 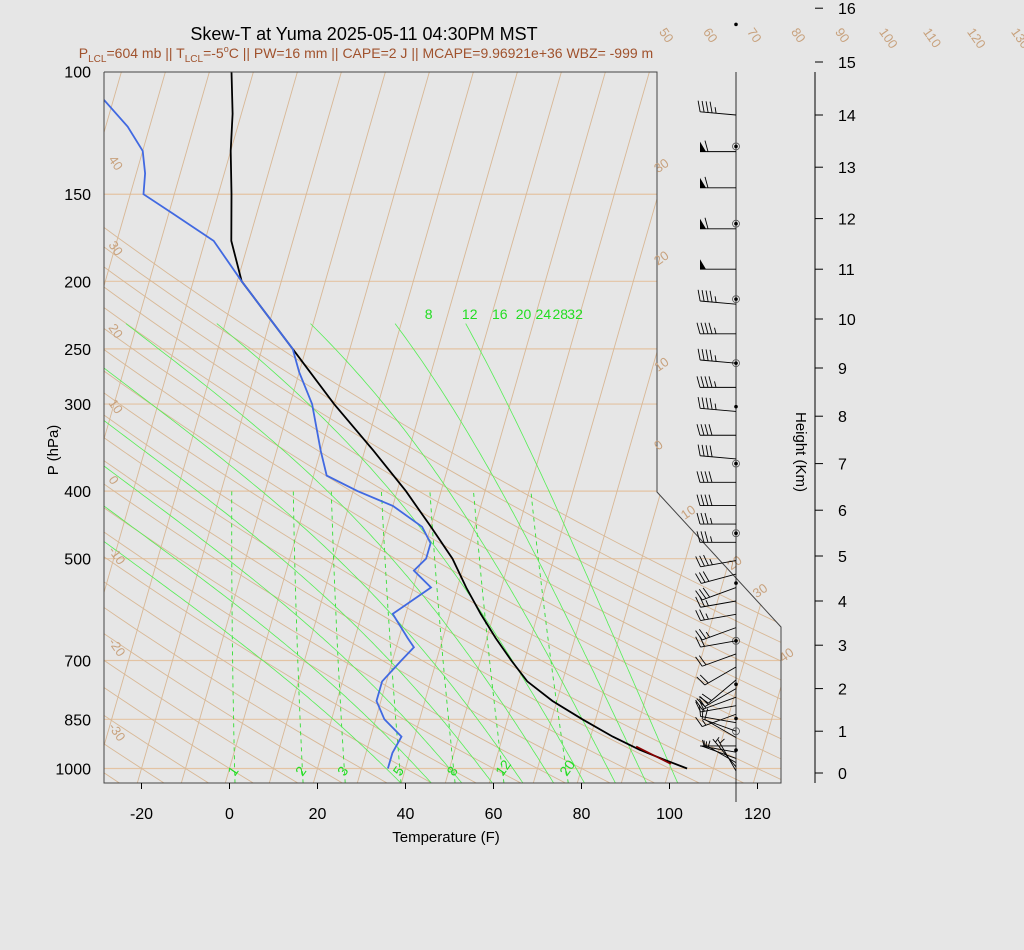 I want to click on mixing-top-label-24: 24, so click(x=544, y=314).